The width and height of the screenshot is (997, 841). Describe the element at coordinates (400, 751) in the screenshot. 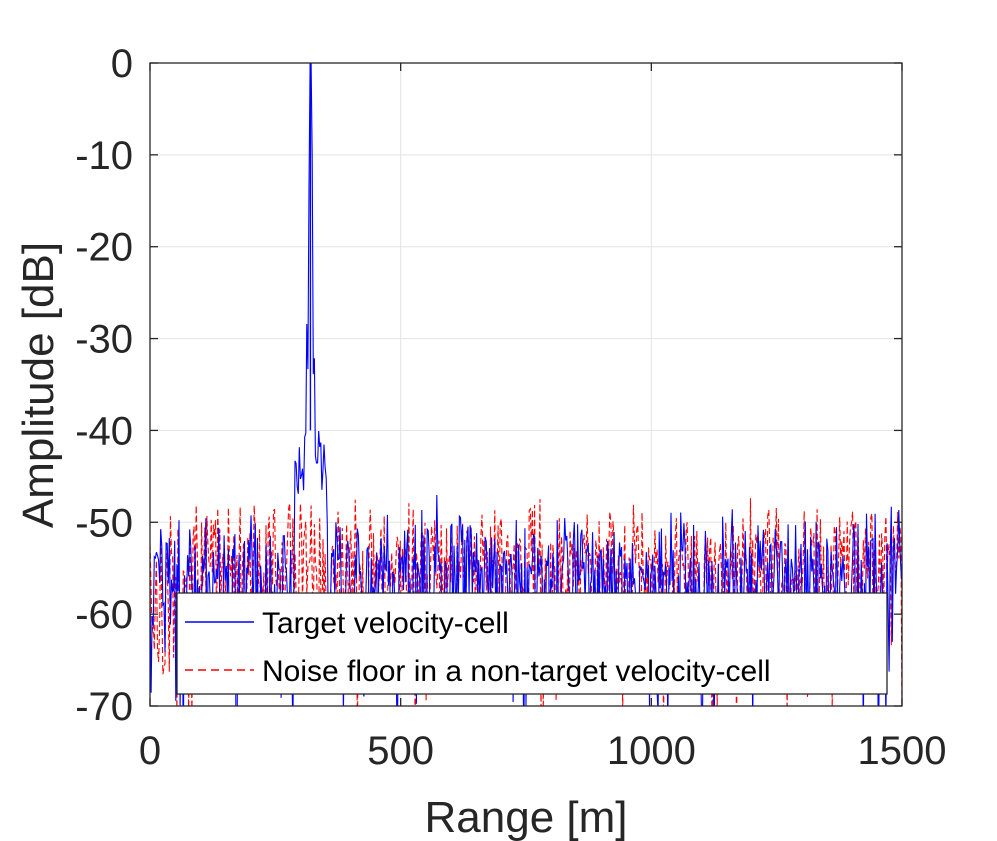

I see `x-tick-label: 500` at that location.